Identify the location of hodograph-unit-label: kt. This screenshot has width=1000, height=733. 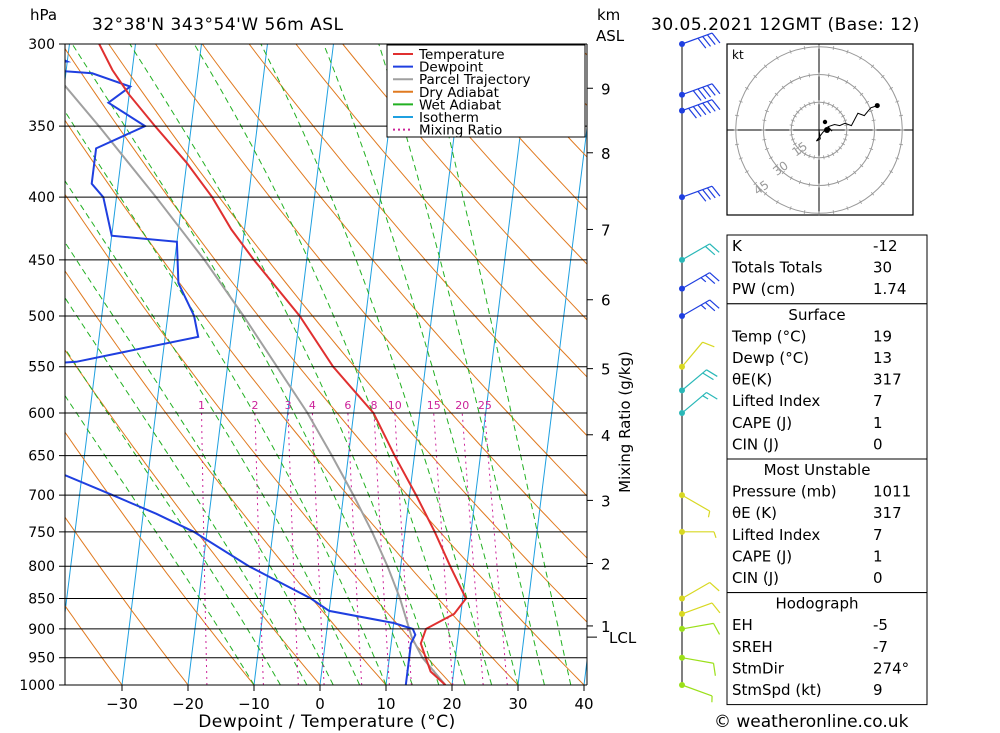
(738, 55).